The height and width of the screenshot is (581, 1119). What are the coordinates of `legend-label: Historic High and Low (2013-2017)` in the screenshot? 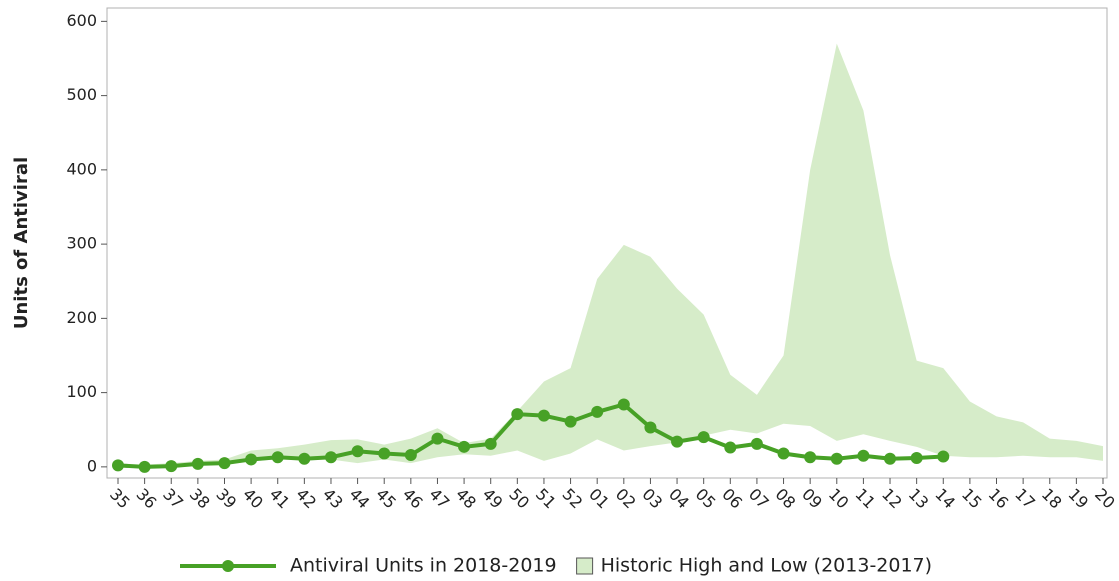 It's located at (766, 566).